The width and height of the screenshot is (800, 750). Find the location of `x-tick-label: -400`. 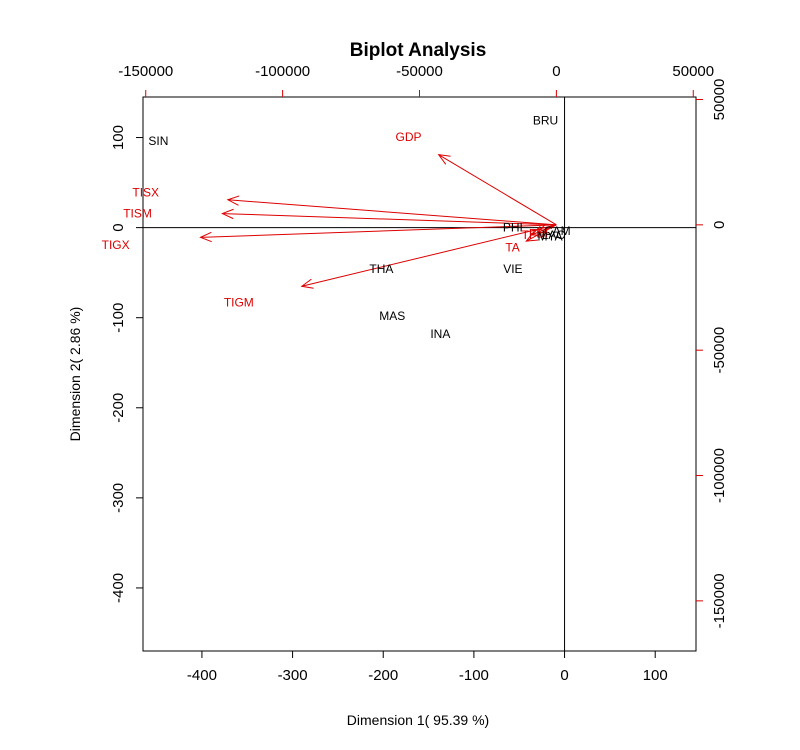

x-tick-label: -400 is located at coordinates (202, 675).